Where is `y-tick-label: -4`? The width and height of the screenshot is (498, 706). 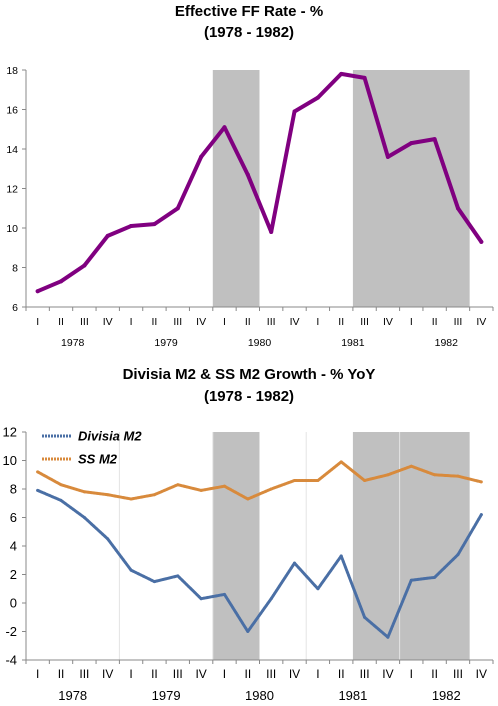
y-tick-label: -4 is located at coordinates (11, 660).